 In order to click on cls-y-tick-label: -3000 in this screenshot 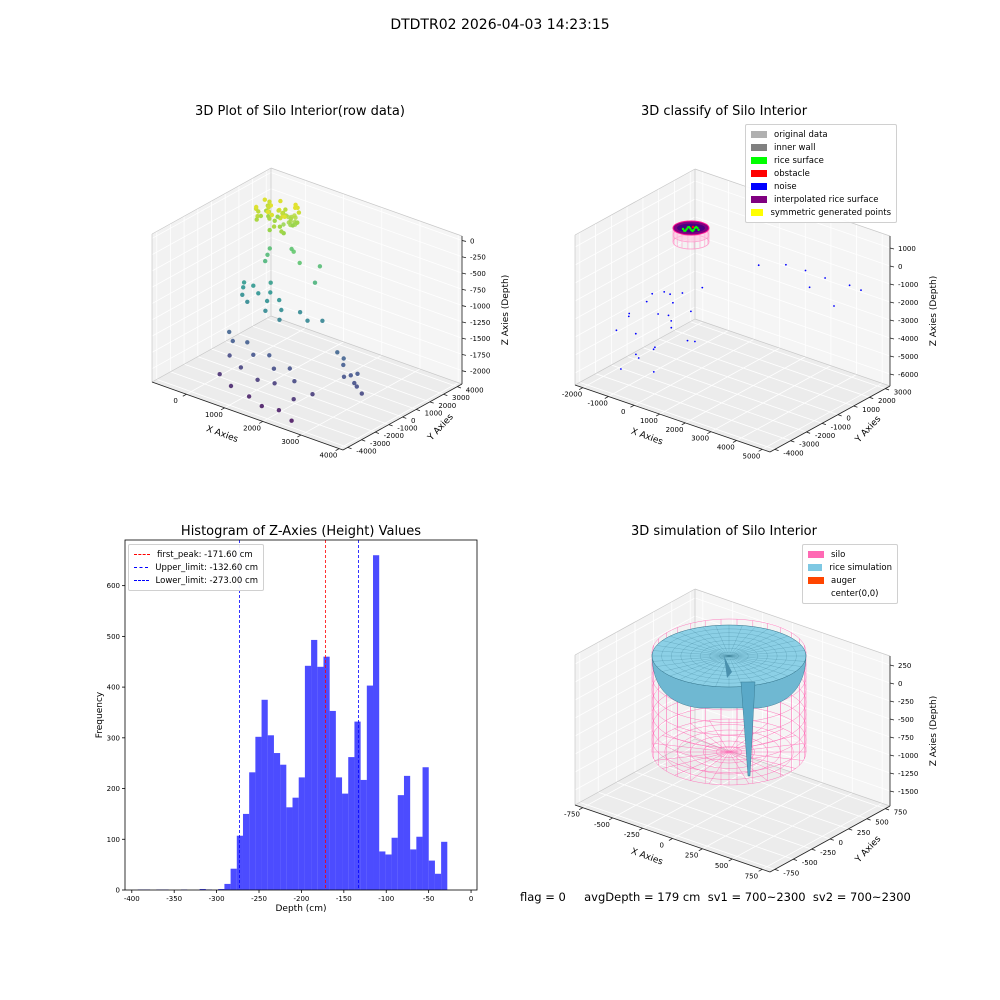, I will do `click(809, 445)`.